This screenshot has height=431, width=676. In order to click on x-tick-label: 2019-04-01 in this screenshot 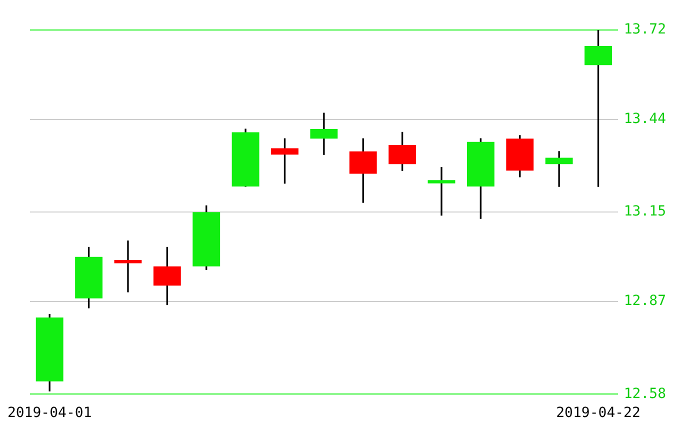, I will do `click(49, 413)`.